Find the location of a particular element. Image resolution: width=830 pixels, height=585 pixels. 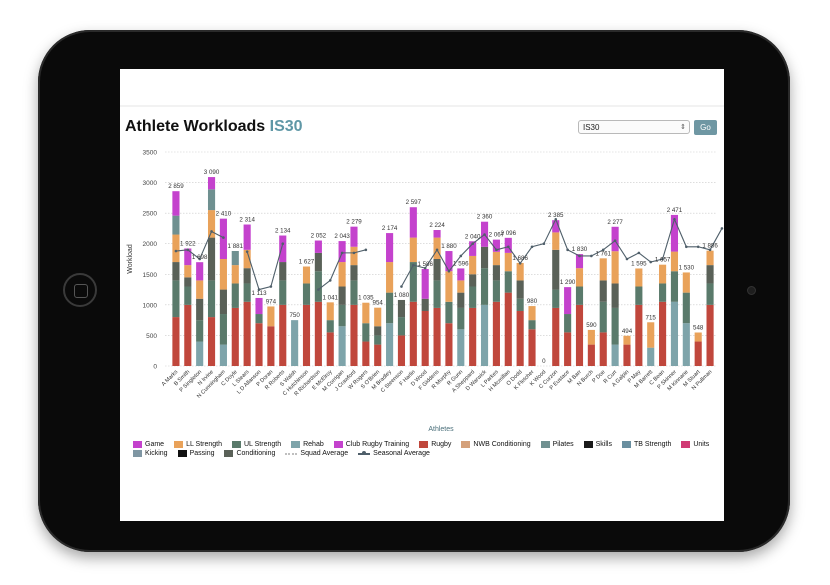

legend-item: Club Rugby Training is located at coordinates (371, 444).